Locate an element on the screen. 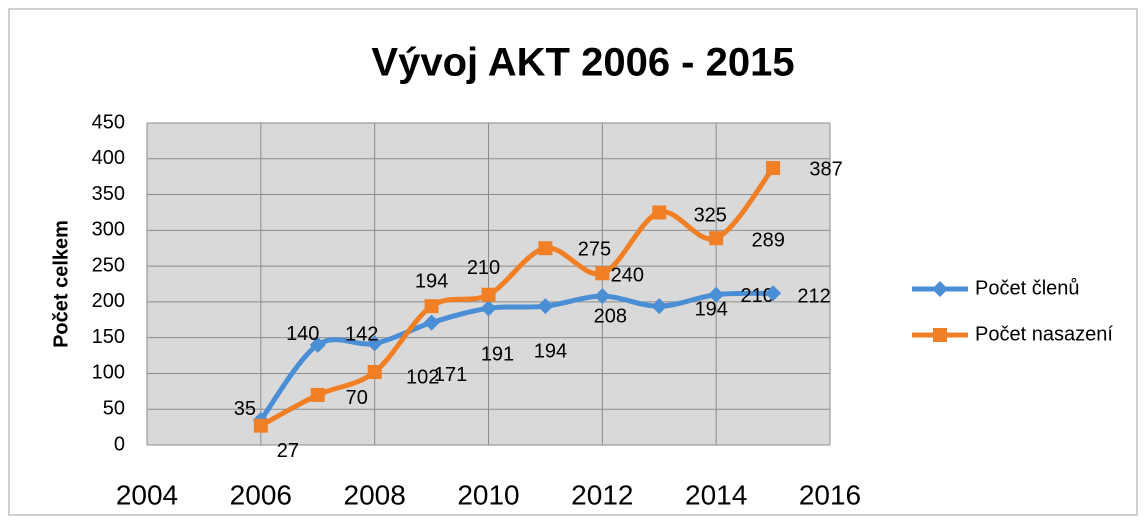  data-label: 325 is located at coordinates (710, 216).